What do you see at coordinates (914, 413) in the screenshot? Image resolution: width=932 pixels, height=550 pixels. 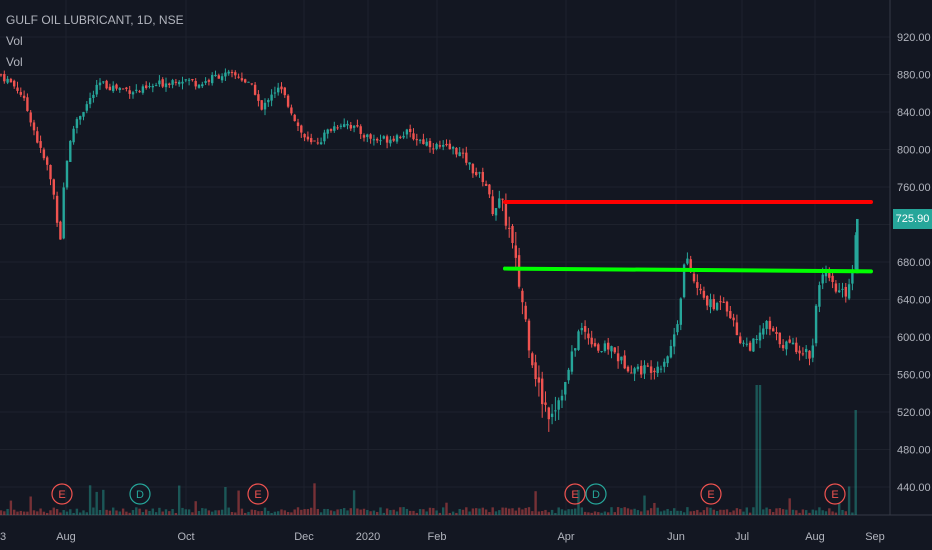 I see `y-tick-label: 520.00` at bounding box center [914, 413].